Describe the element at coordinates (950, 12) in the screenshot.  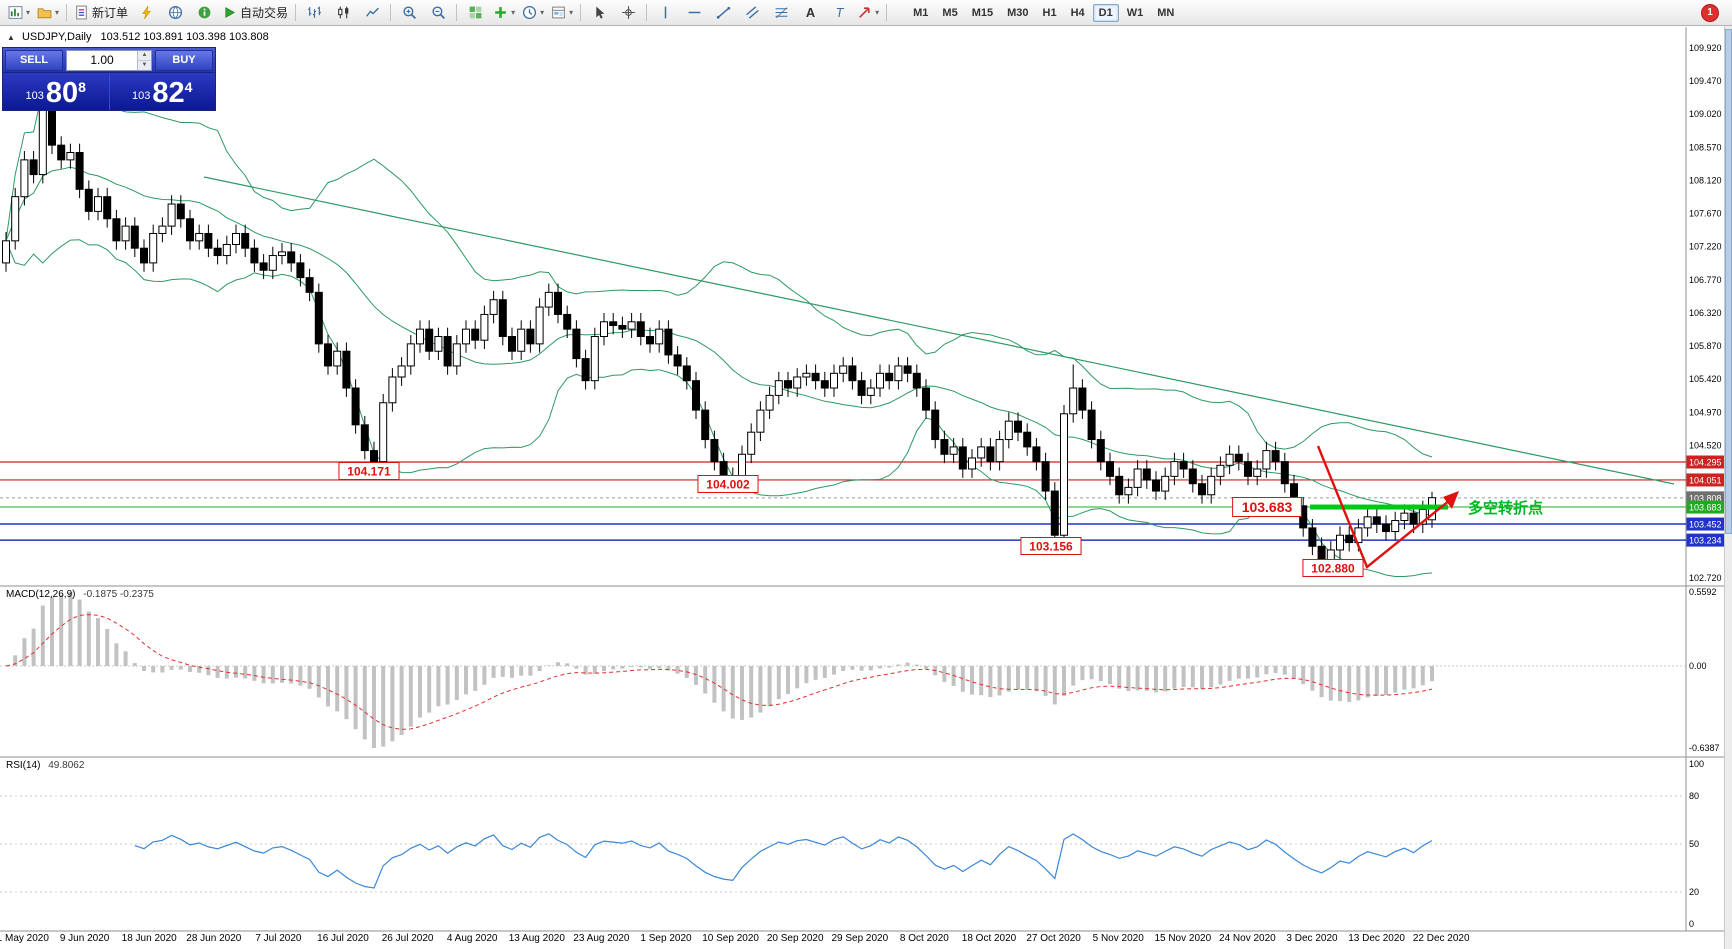
I see `timeframe-button-m5: M5` at that location.